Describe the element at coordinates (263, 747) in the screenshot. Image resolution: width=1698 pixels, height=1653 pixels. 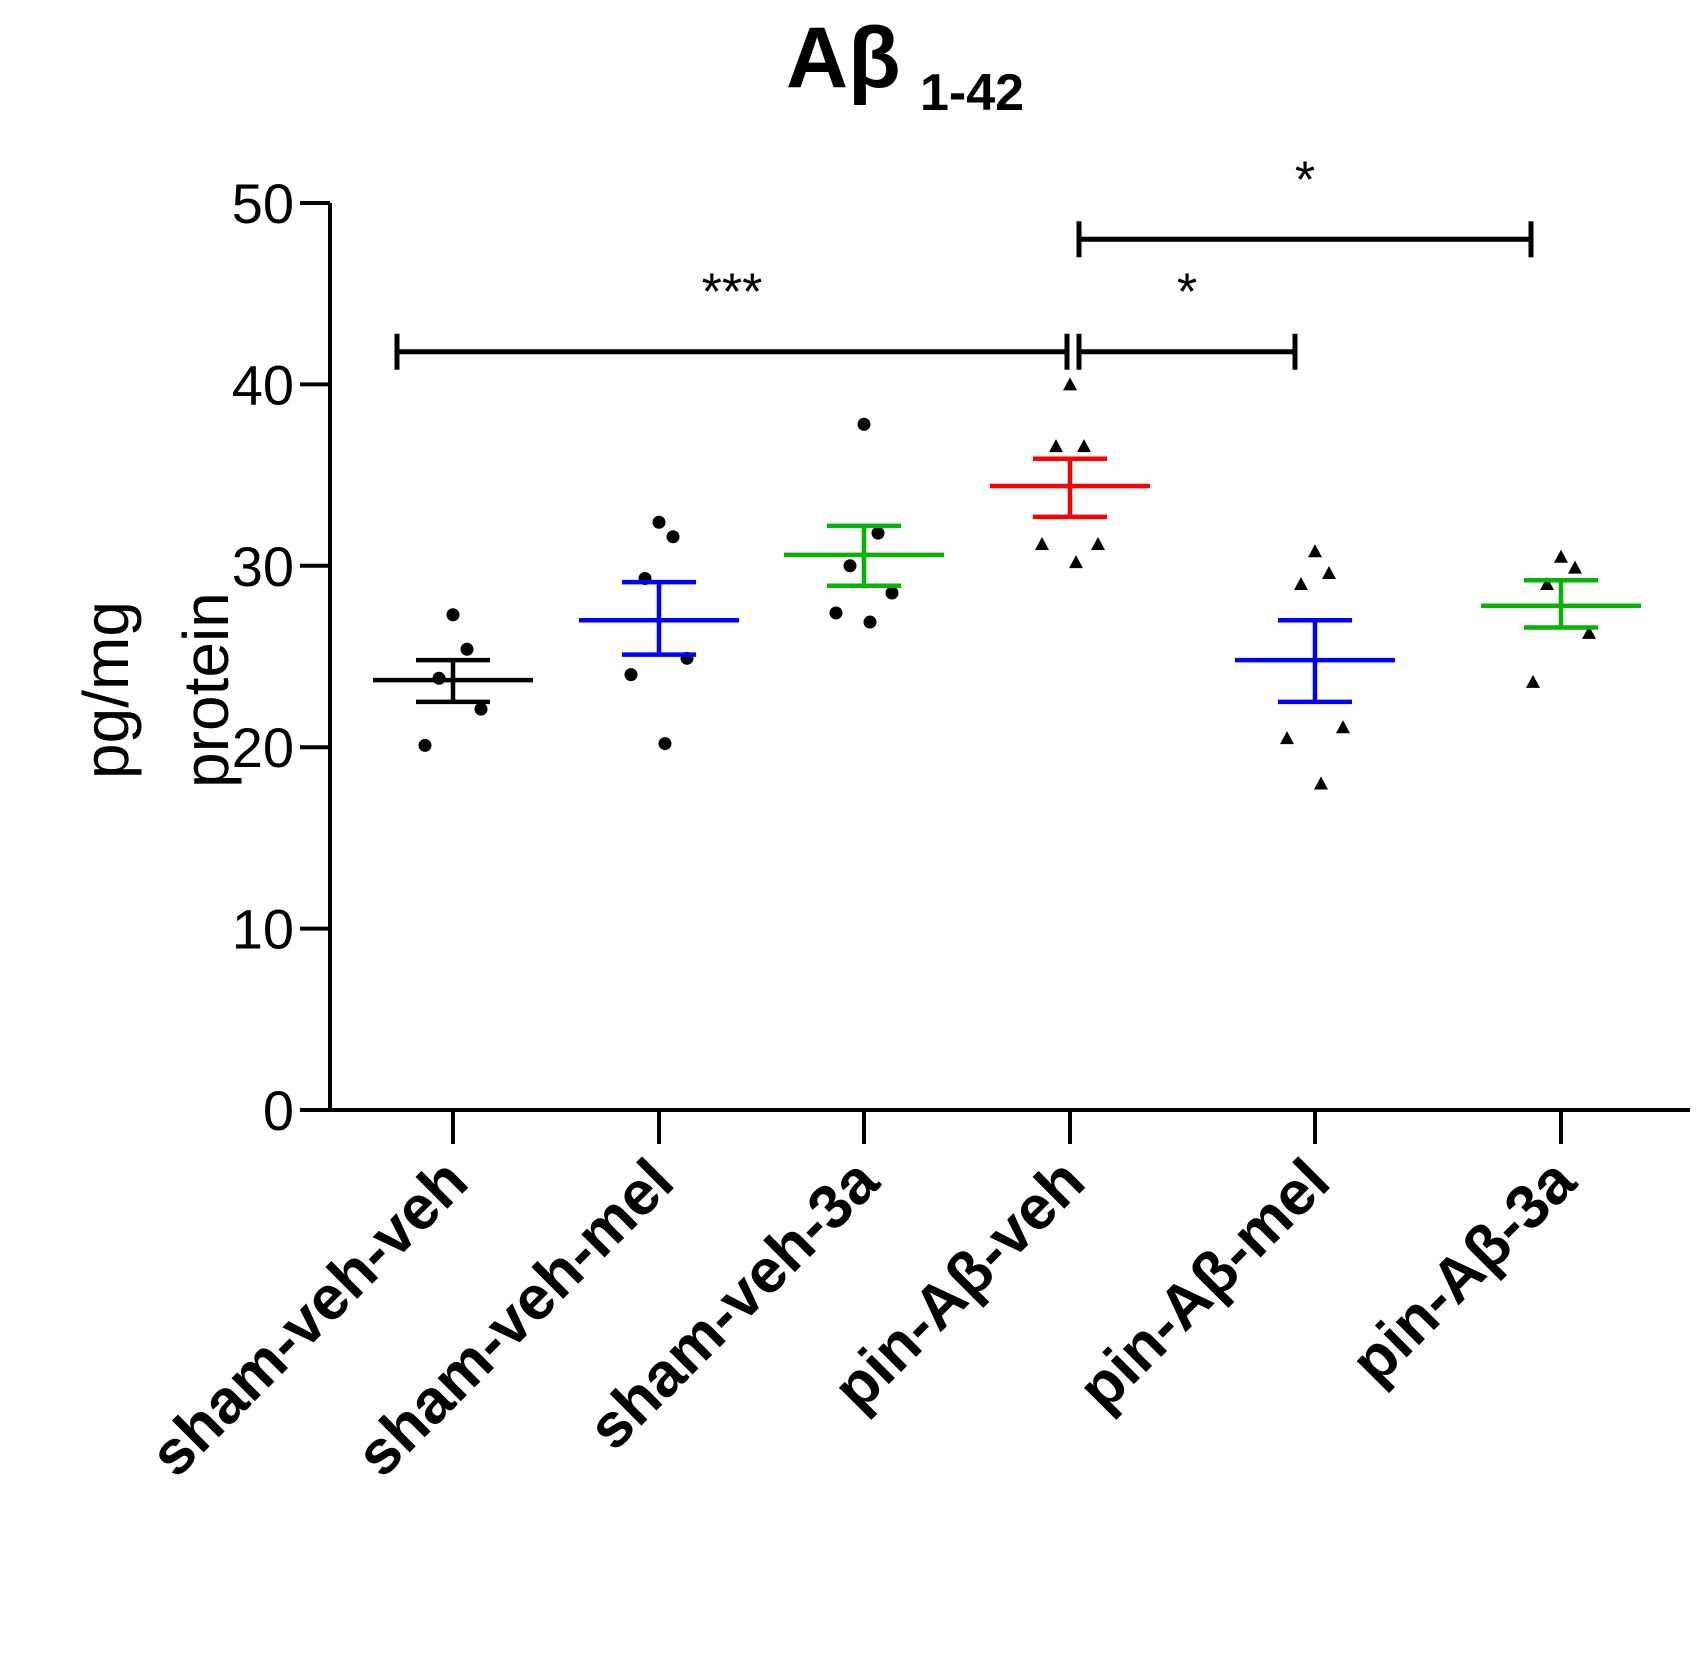
I see `y-tick-label: 20` at that location.